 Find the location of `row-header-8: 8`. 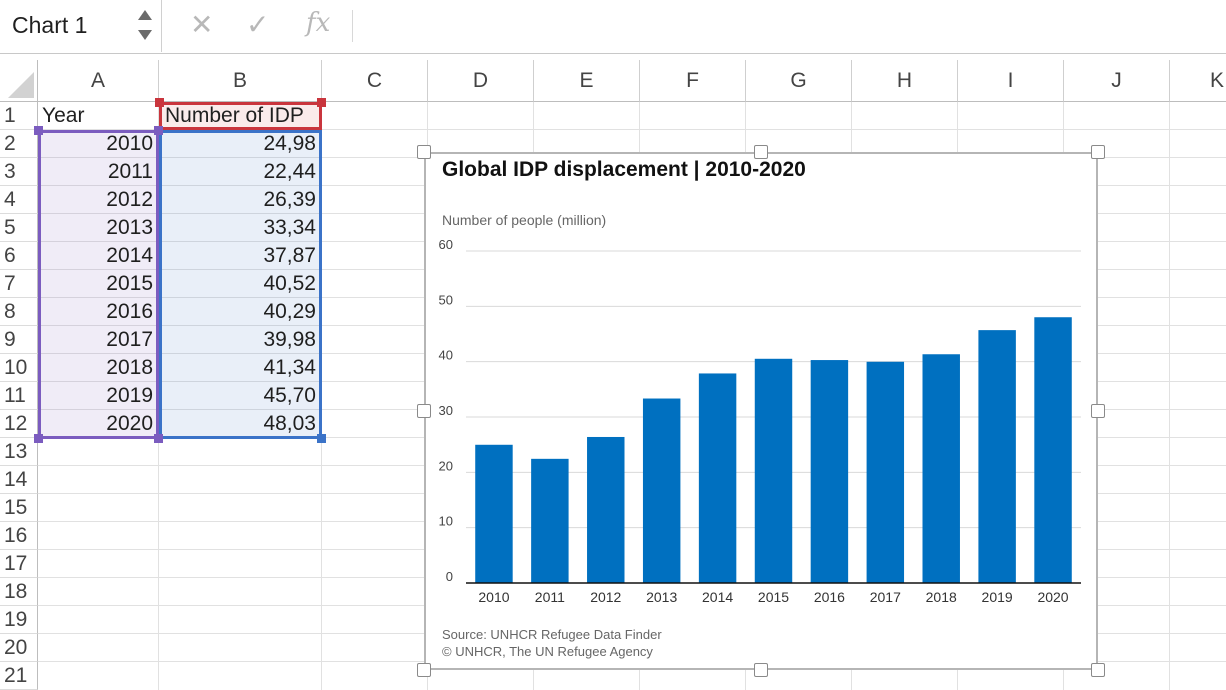

row-header-8: 8 is located at coordinates (19, 312).